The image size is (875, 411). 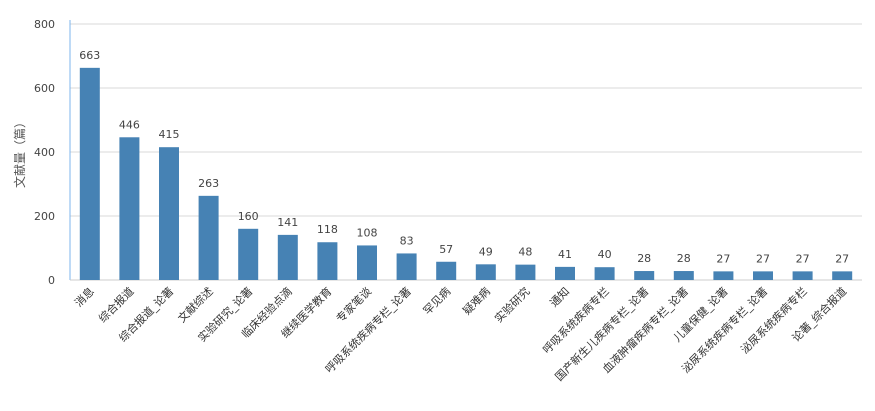 What do you see at coordinates (525, 252) in the screenshot?
I see `data-label: 48` at bounding box center [525, 252].